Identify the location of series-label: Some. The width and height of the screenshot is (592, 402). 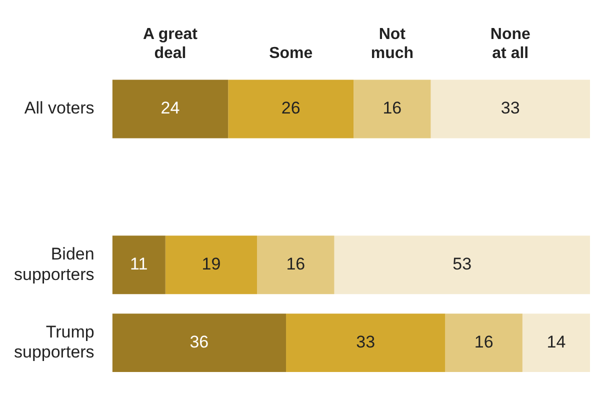
(291, 53).